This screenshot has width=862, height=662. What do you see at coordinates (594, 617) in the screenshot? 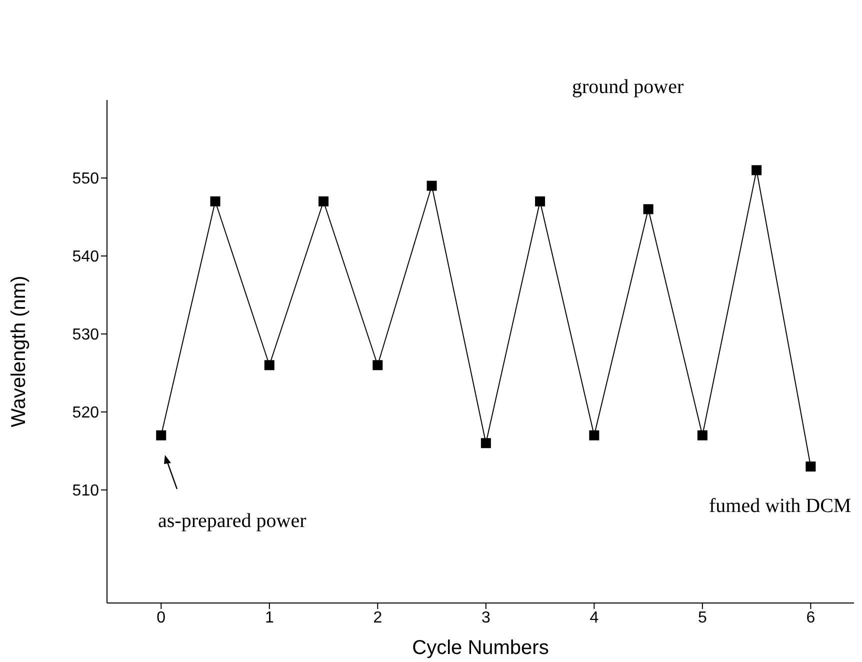
I see `x-tick-label: 4` at bounding box center [594, 617].